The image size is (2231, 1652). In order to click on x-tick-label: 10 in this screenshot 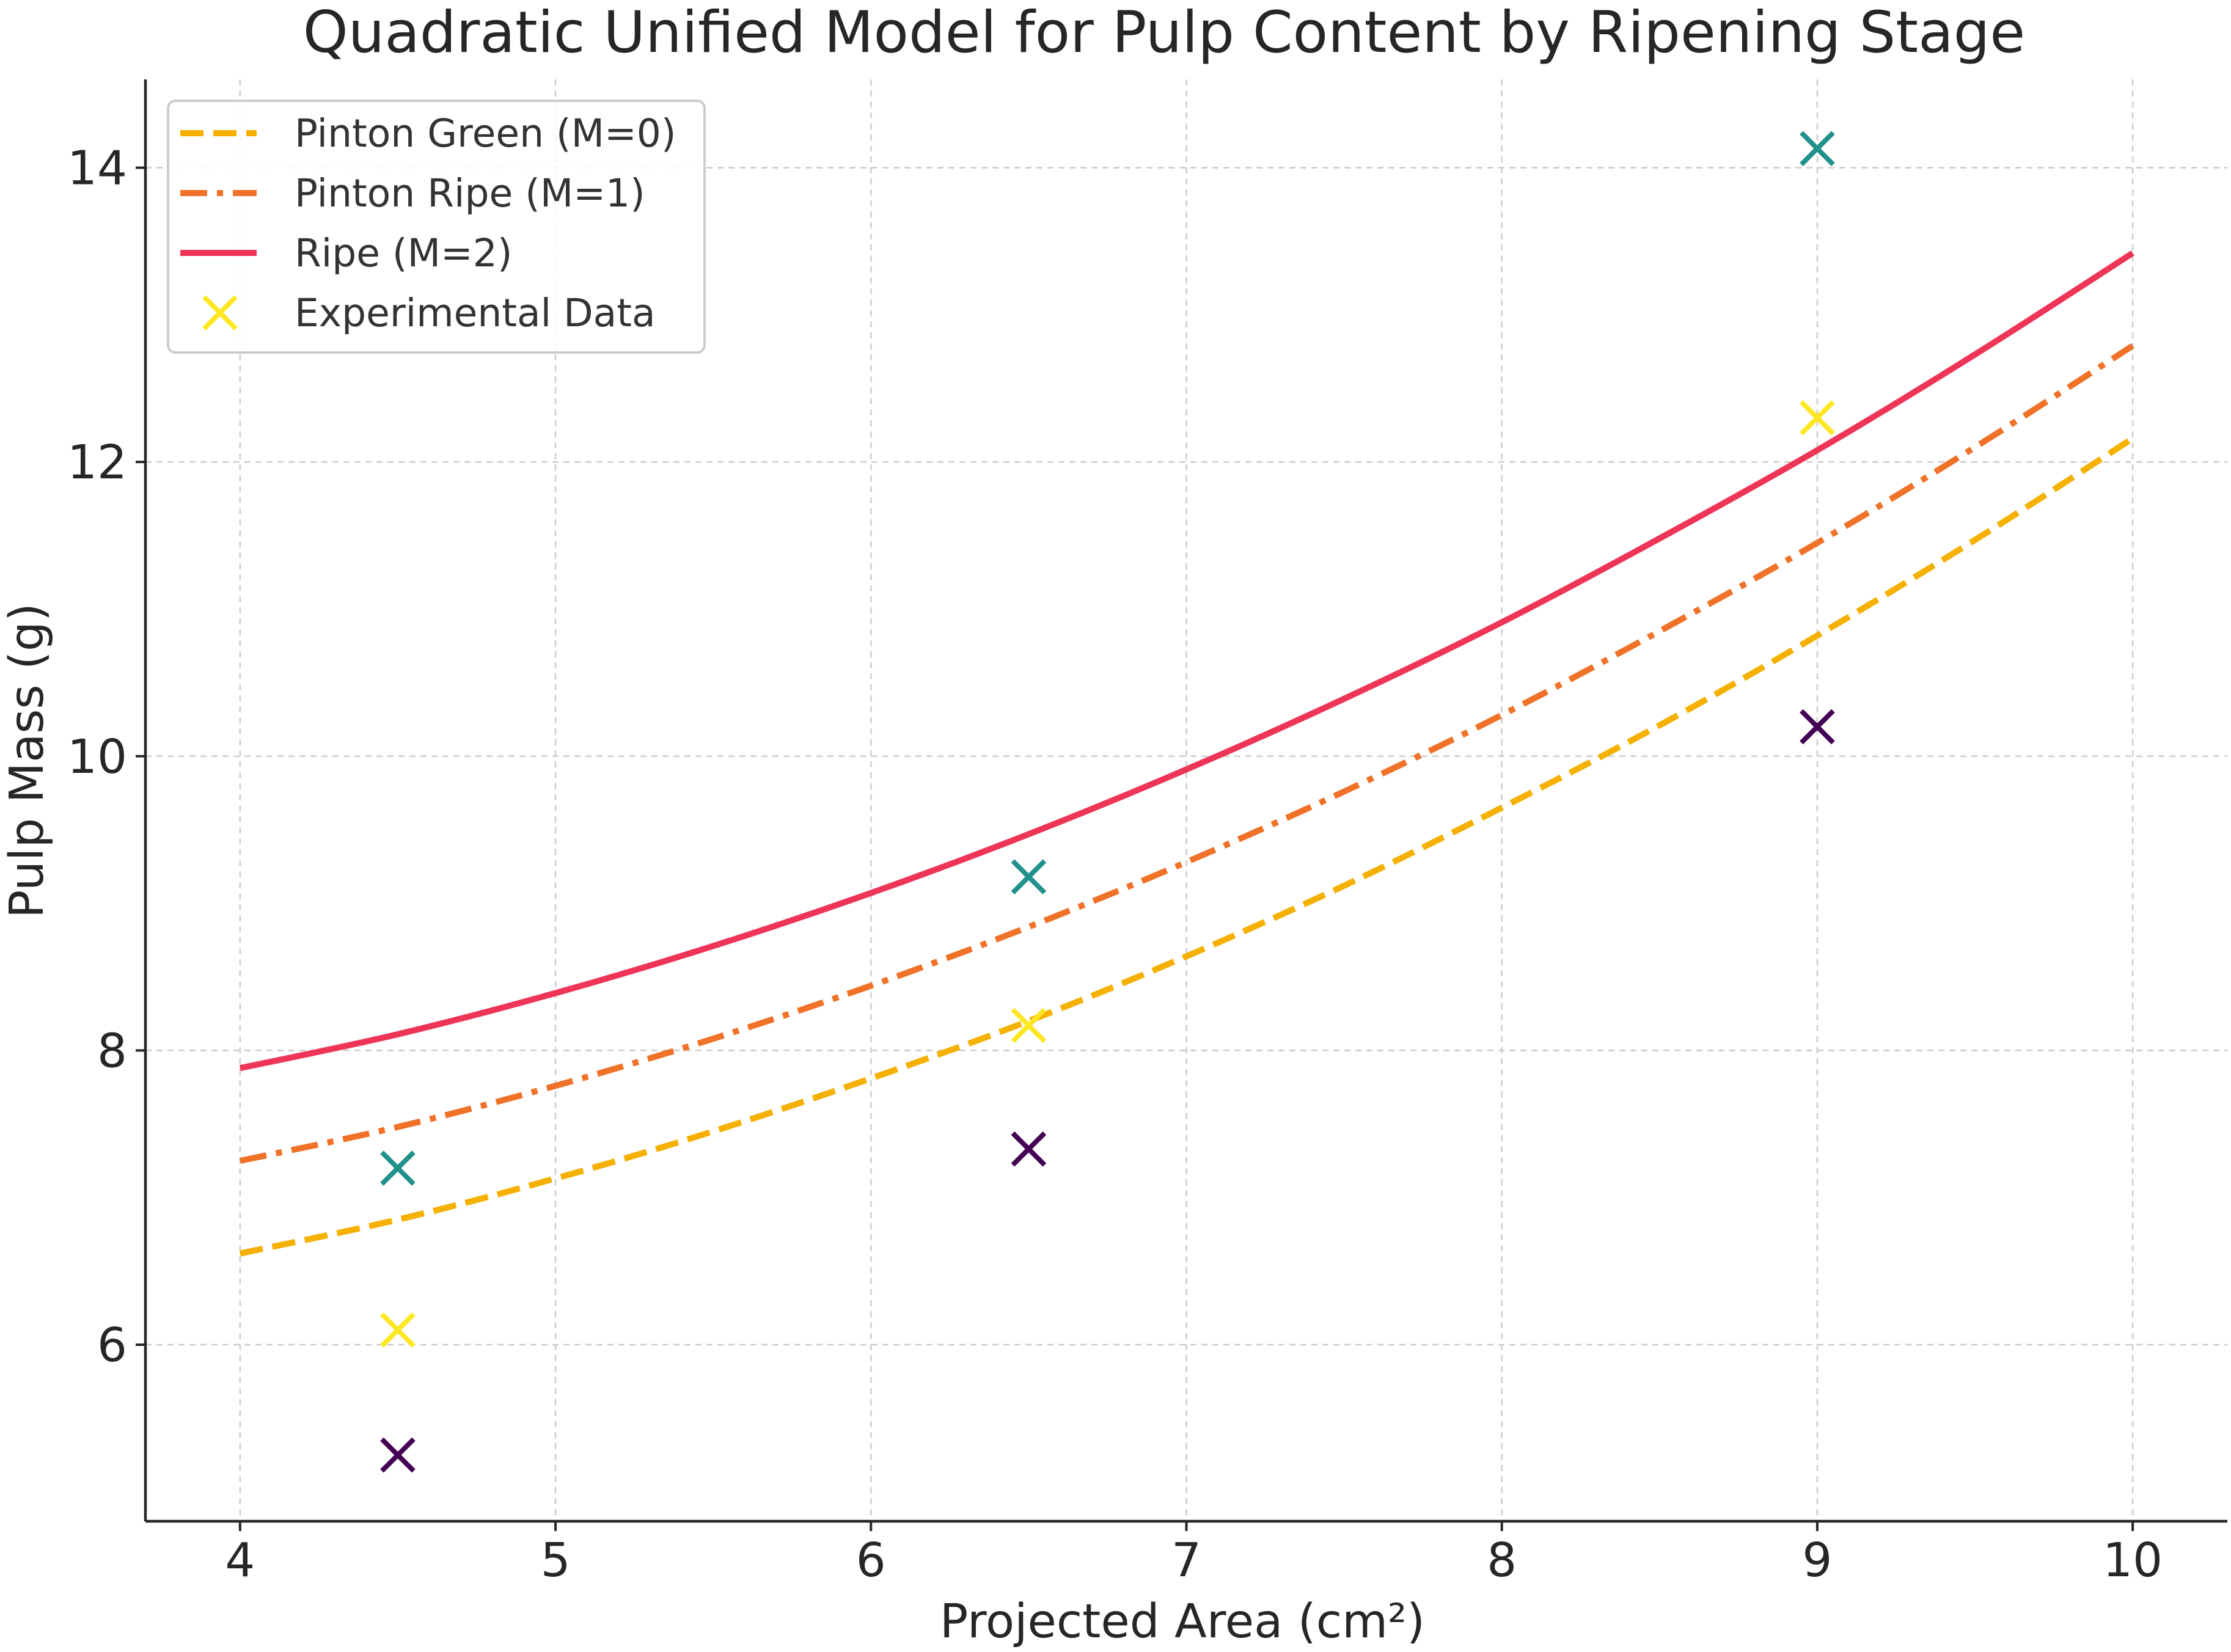, I will do `click(2133, 1560)`.